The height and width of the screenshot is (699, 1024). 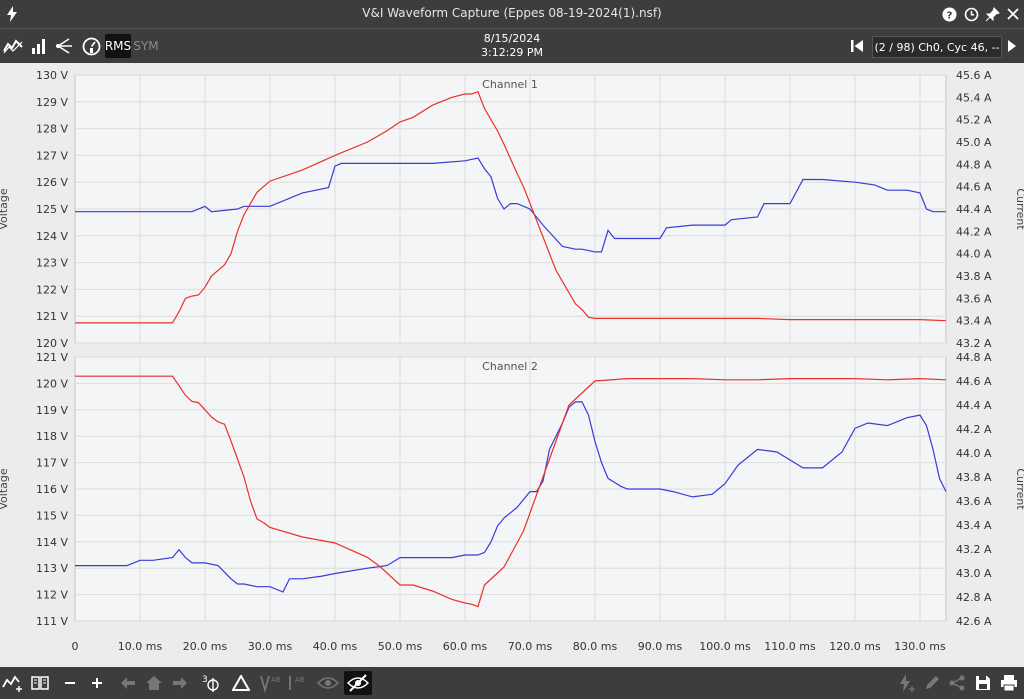 What do you see at coordinates (52, 102) in the screenshot?
I see `y-tick-label: 129 V` at bounding box center [52, 102].